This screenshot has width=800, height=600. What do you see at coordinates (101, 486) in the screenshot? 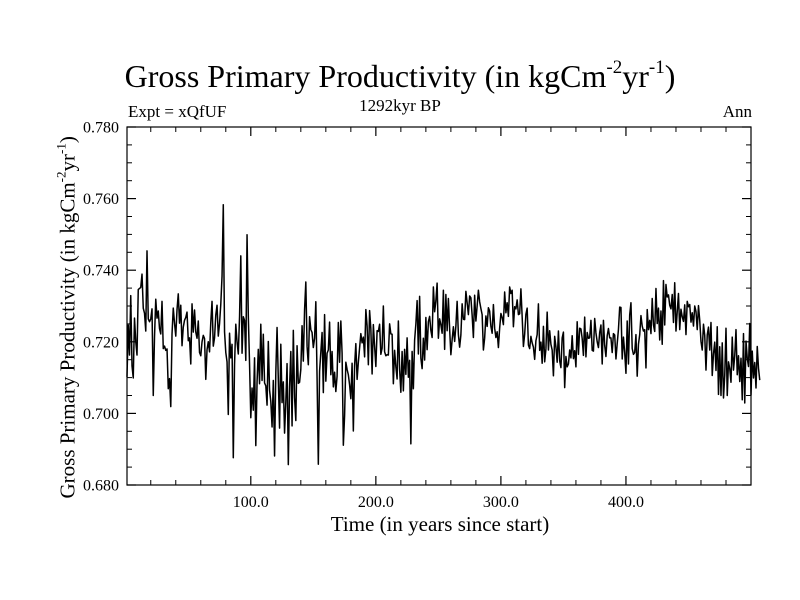
I see `y-tick-label: 0.680` at bounding box center [101, 486].